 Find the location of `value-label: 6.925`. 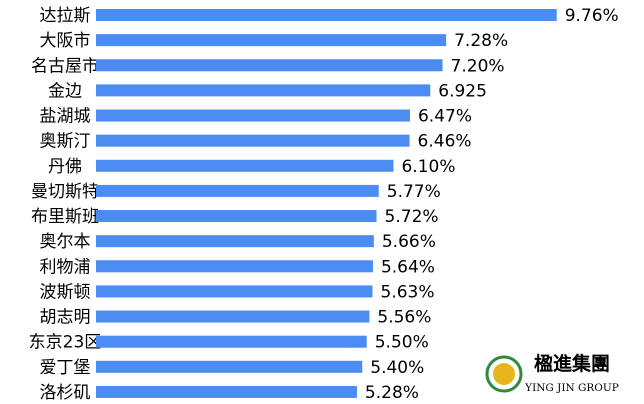

value-label: 6.925 is located at coordinates (462, 91).